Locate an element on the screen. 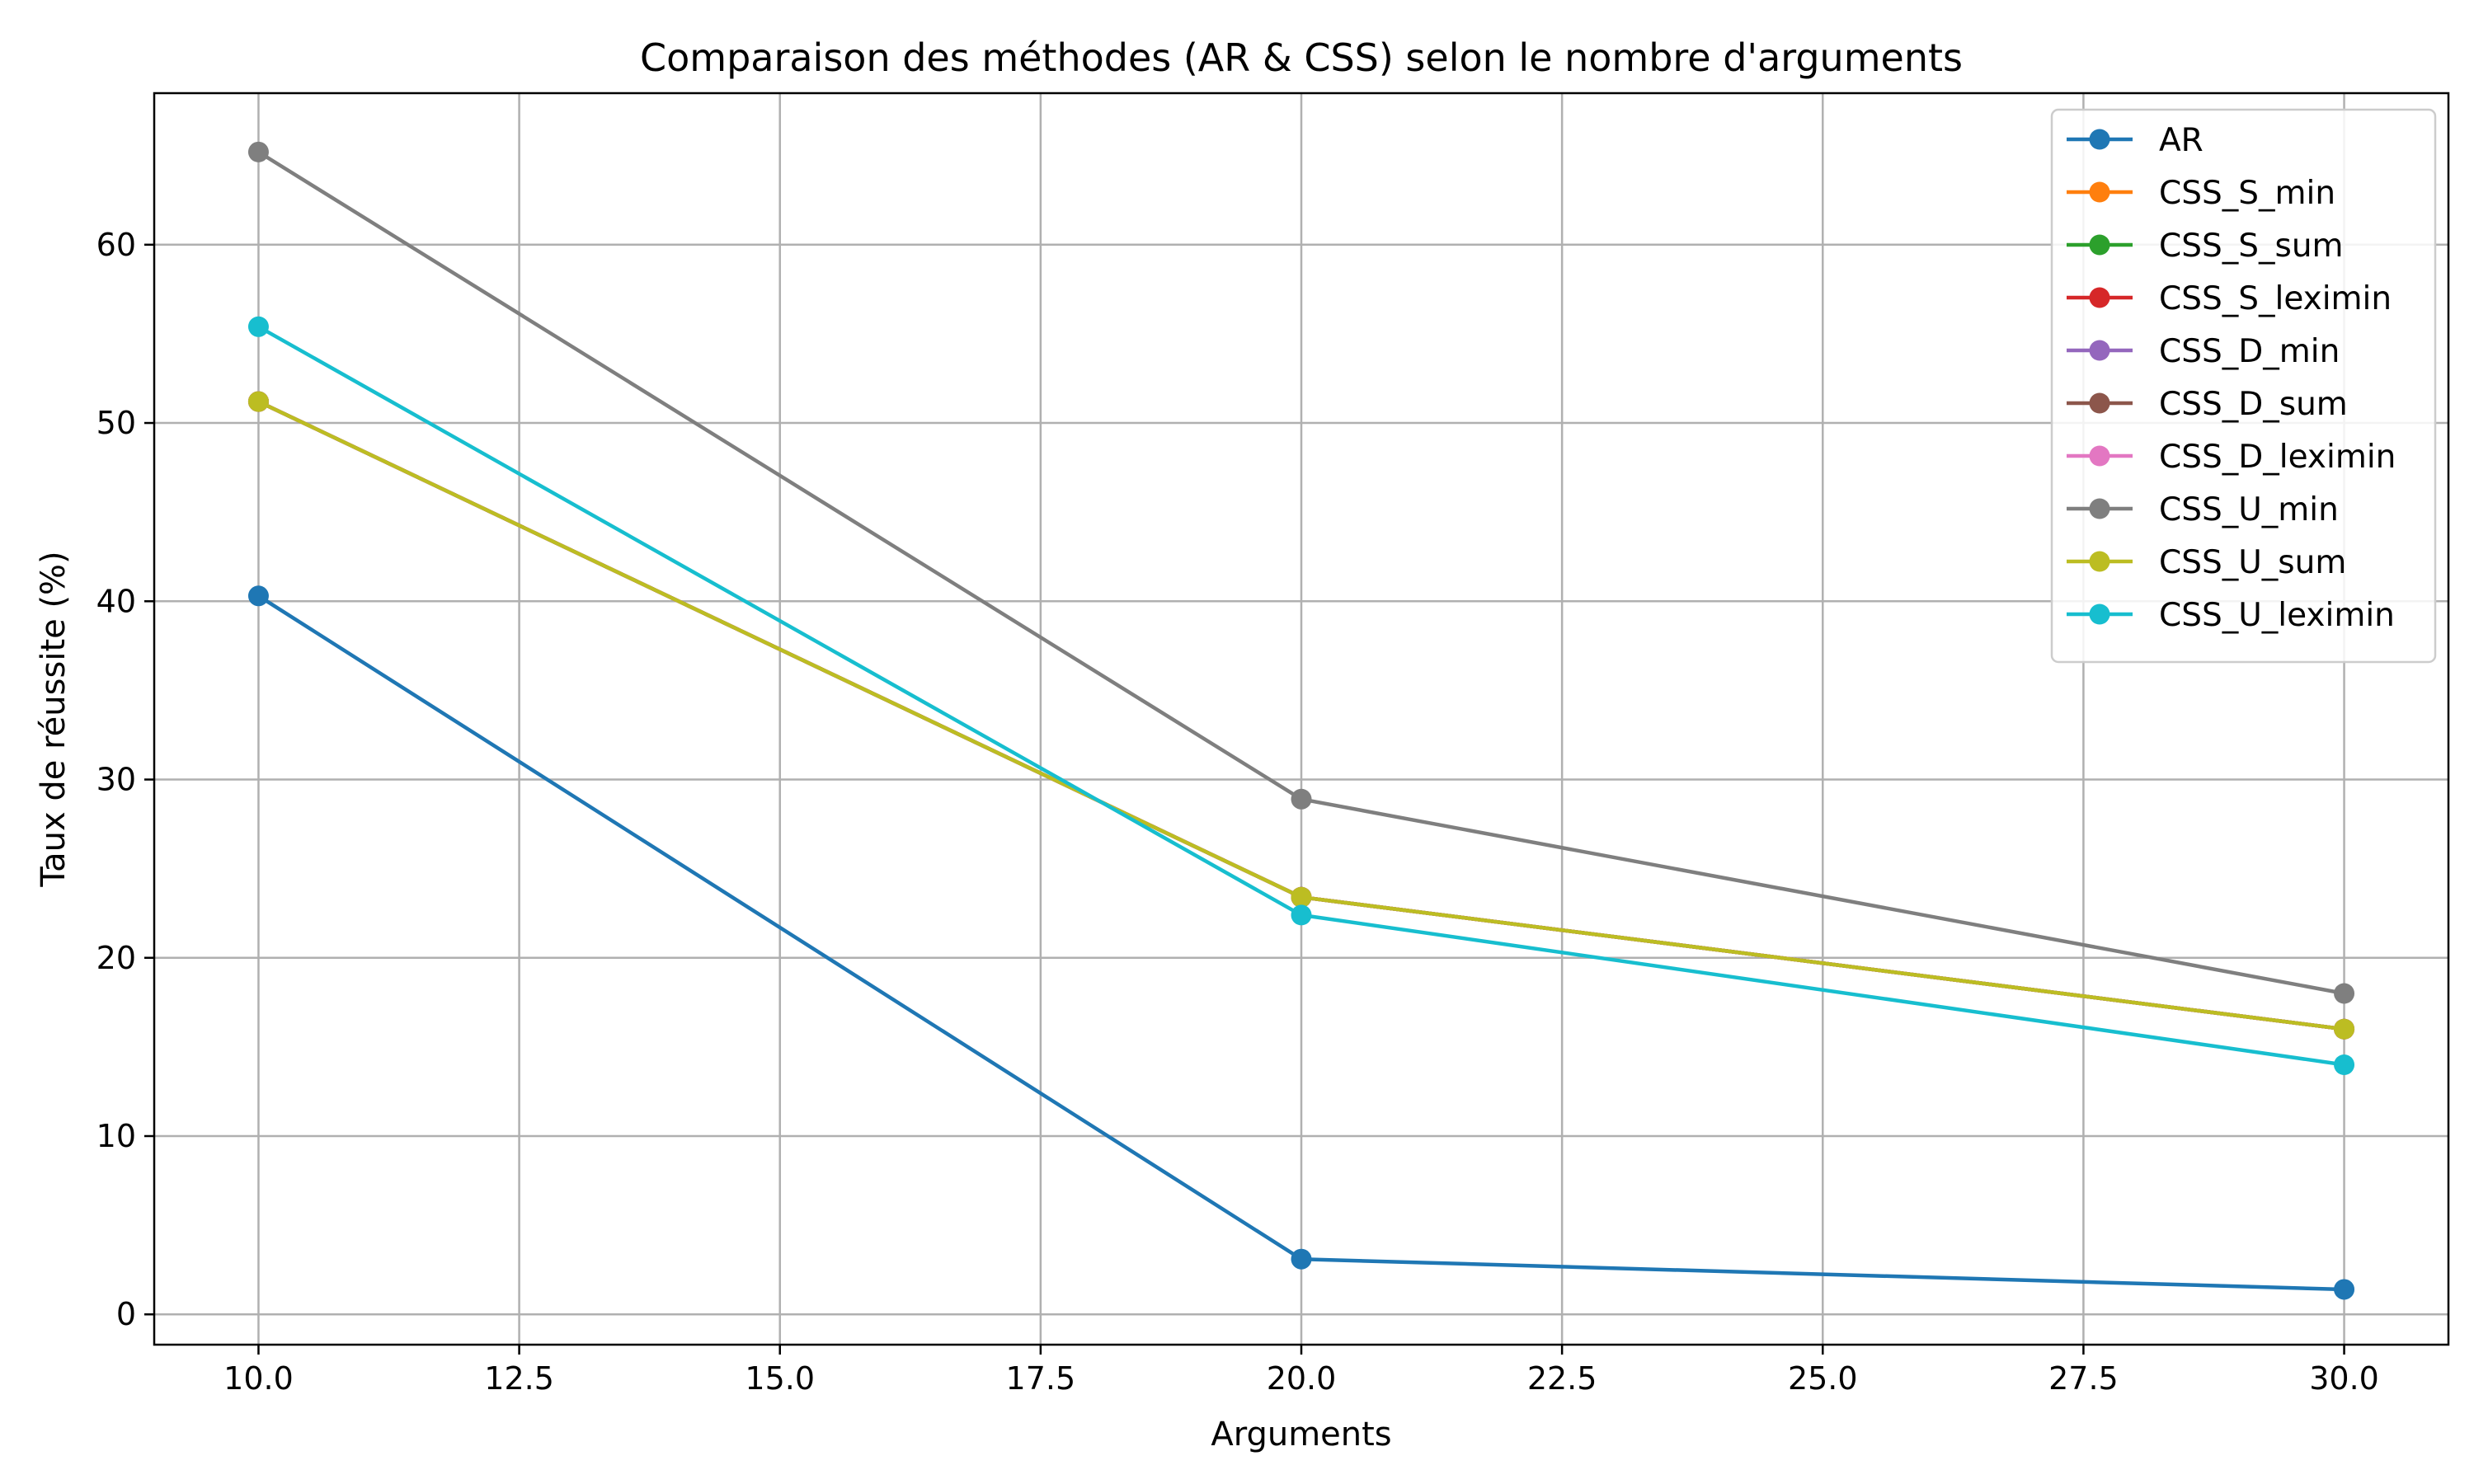  y-tick-label: 10 is located at coordinates (116, 1136).